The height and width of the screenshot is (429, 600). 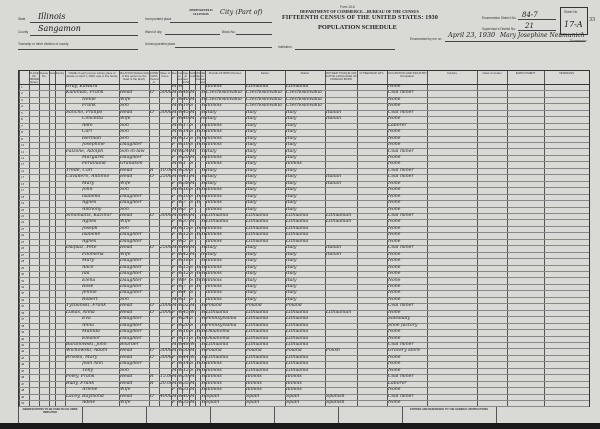 What do you see at coordinates (293, 396) in the screenshot?
I see `cell-birth_mother: Spain` at bounding box center [293, 396].